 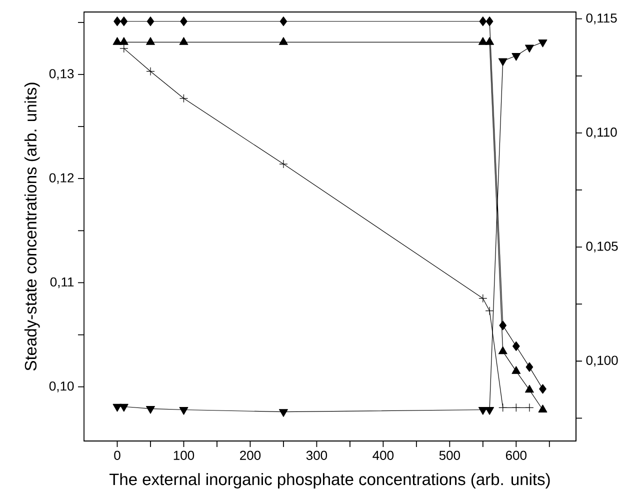 I want to click on y-tick-label: 0,12, so click(x=61, y=178).